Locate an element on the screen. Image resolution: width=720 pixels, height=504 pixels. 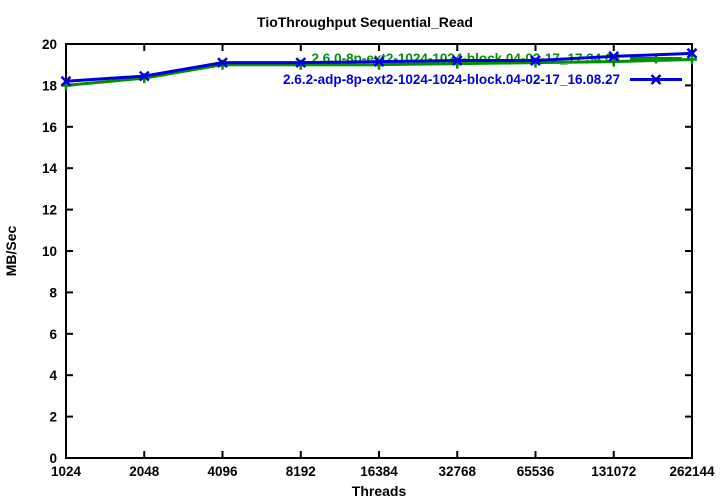
x-tick-label: 131072 is located at coordinates (613, 471).